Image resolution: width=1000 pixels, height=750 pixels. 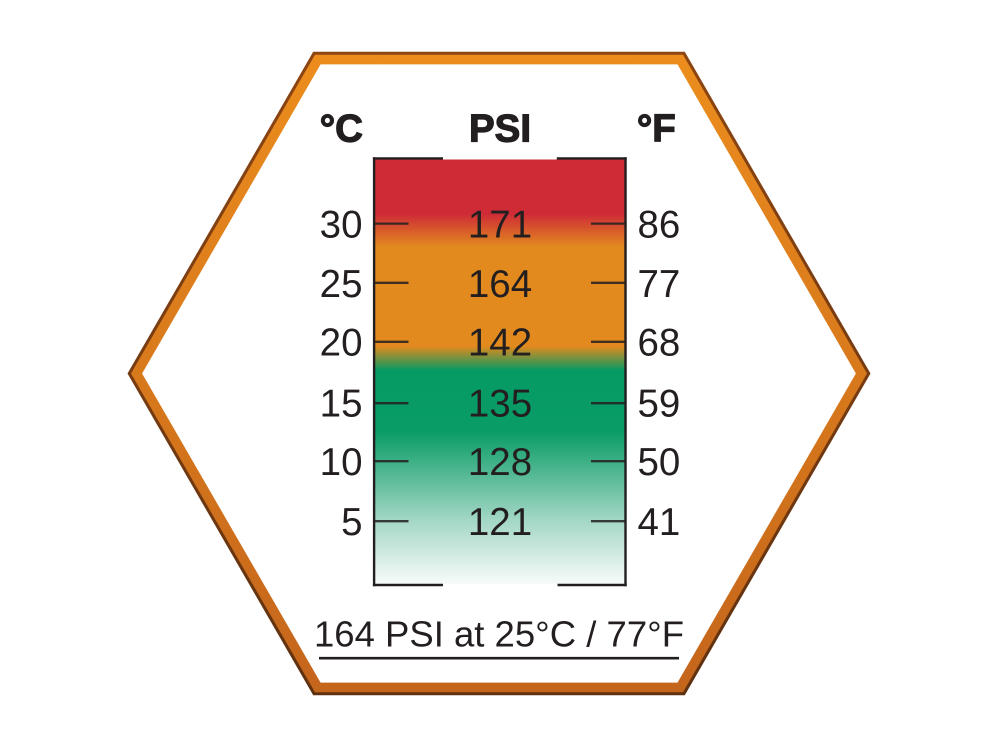 I want to click on svg-text: 59, so click(x=659, y=403).